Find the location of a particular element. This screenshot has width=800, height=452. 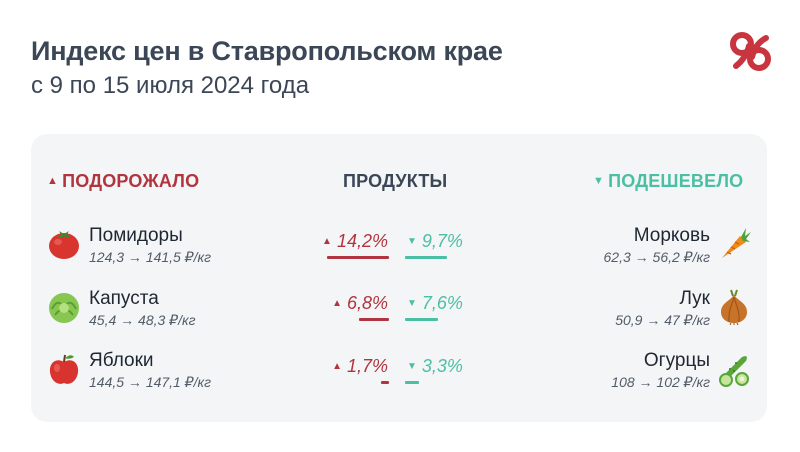

product-name: Яблоки is located at coordinates (121, 360).